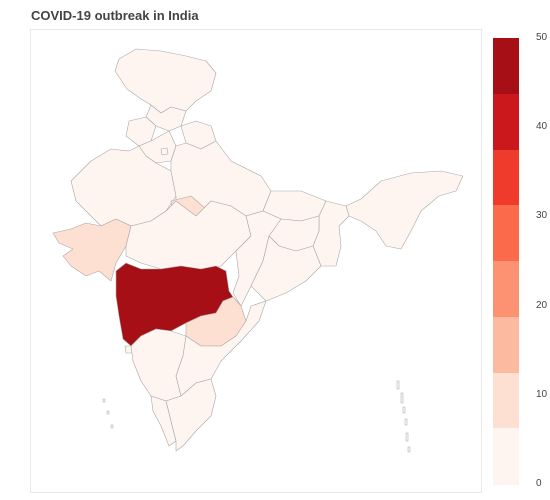  Describe the element at coordinates (542, 37) in the screenshot. I see `colorbar-tick-label: 50` at that location.